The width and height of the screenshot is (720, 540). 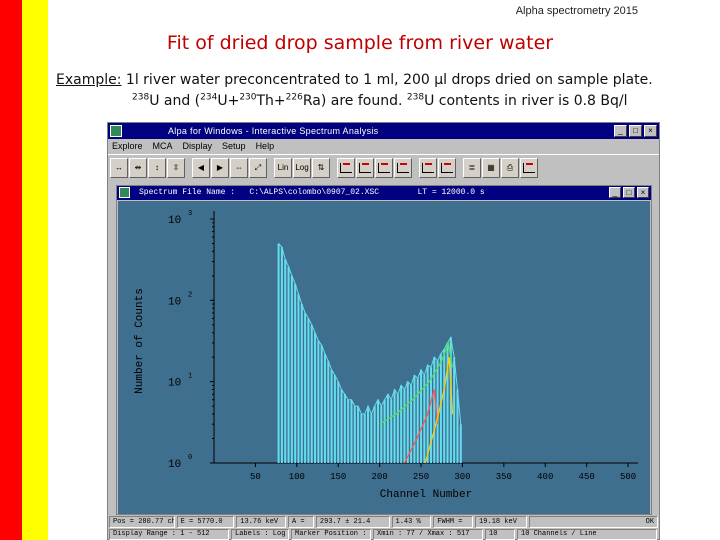 I want to click on residual-icon, so click(x=384, y=167).